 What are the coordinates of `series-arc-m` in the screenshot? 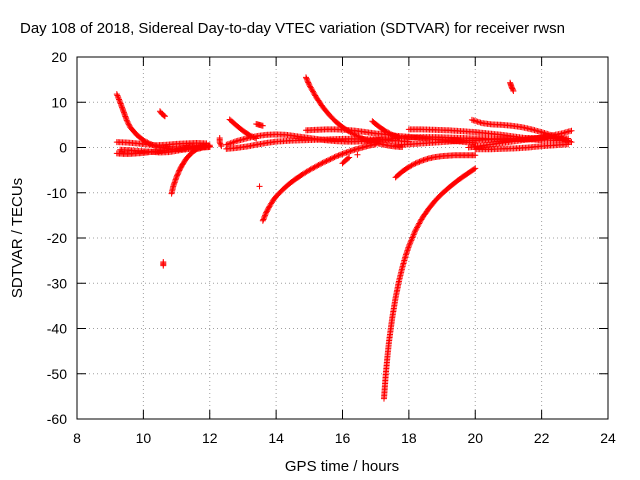 It's located at (259, 186).